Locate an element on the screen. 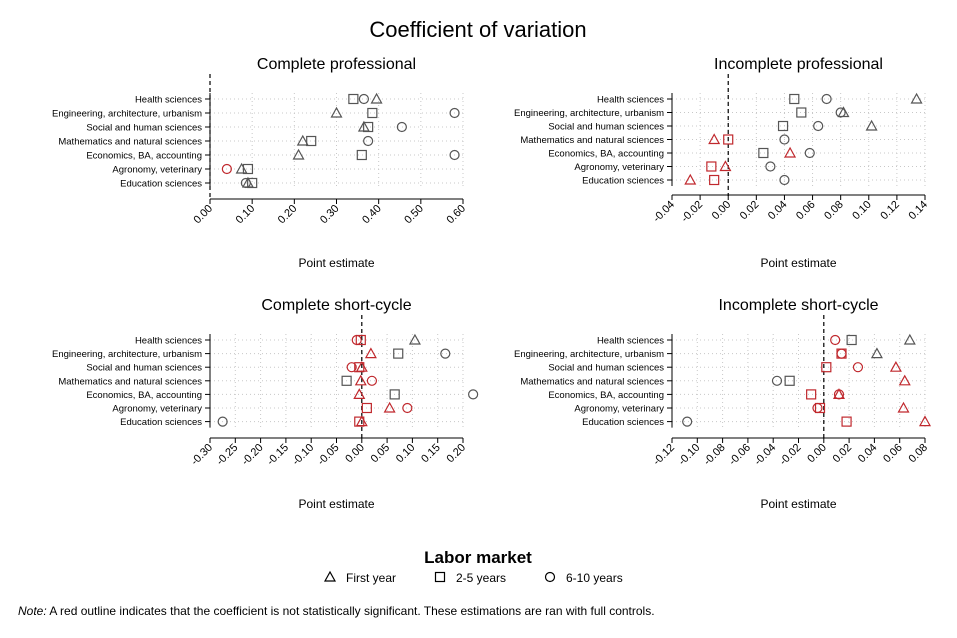 The image size is (957, 638). legend-marker-triangle is located at coordinates (330, 576).